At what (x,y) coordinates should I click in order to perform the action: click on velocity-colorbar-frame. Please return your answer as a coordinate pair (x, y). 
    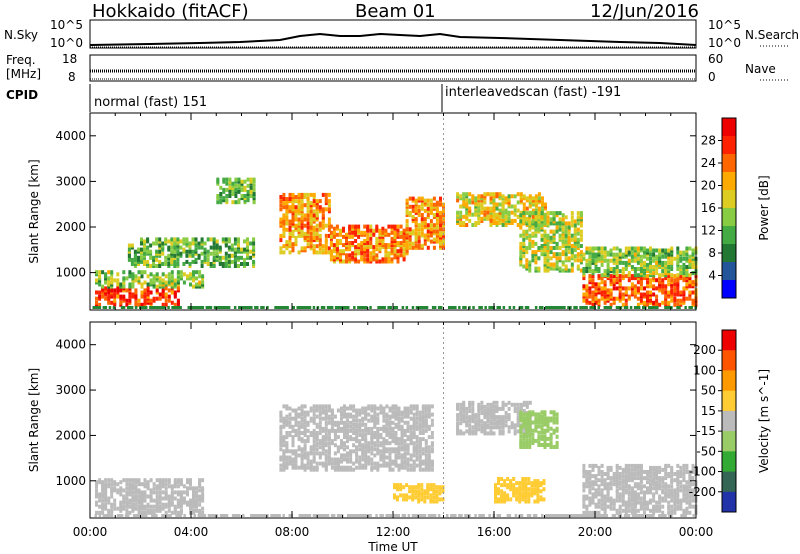
    Looking at the image, I should click on (729, 421).